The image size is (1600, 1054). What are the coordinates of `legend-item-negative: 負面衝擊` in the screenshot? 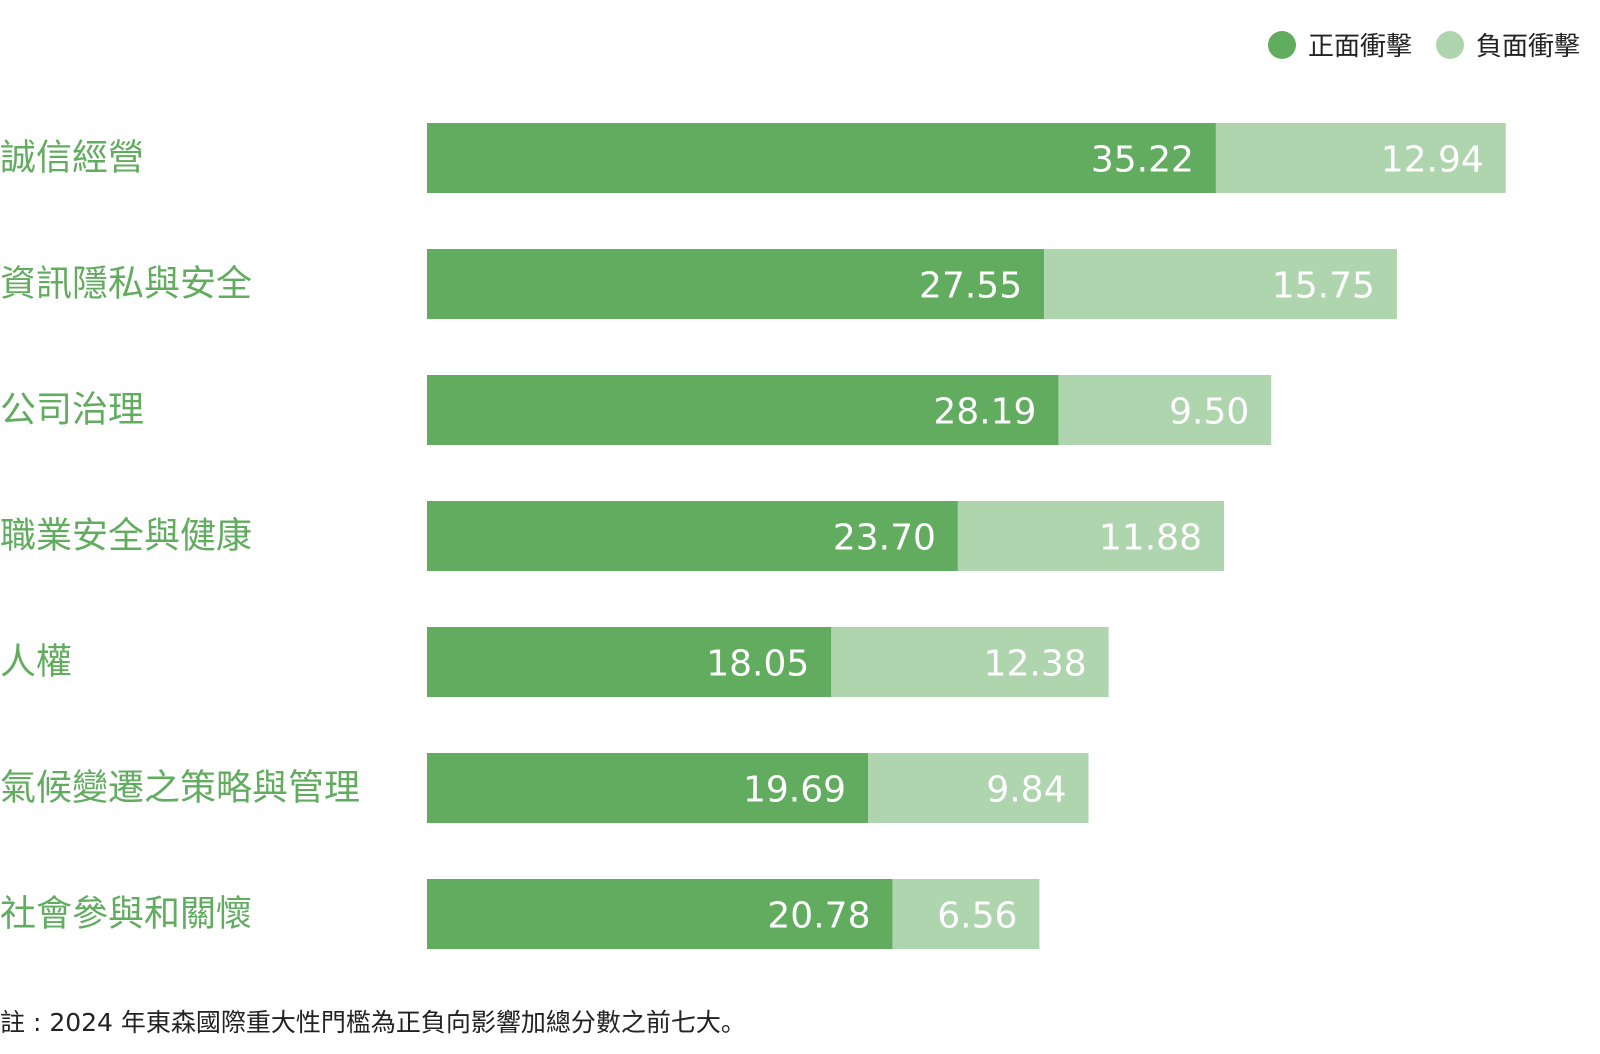 It's located at (1507, 44).